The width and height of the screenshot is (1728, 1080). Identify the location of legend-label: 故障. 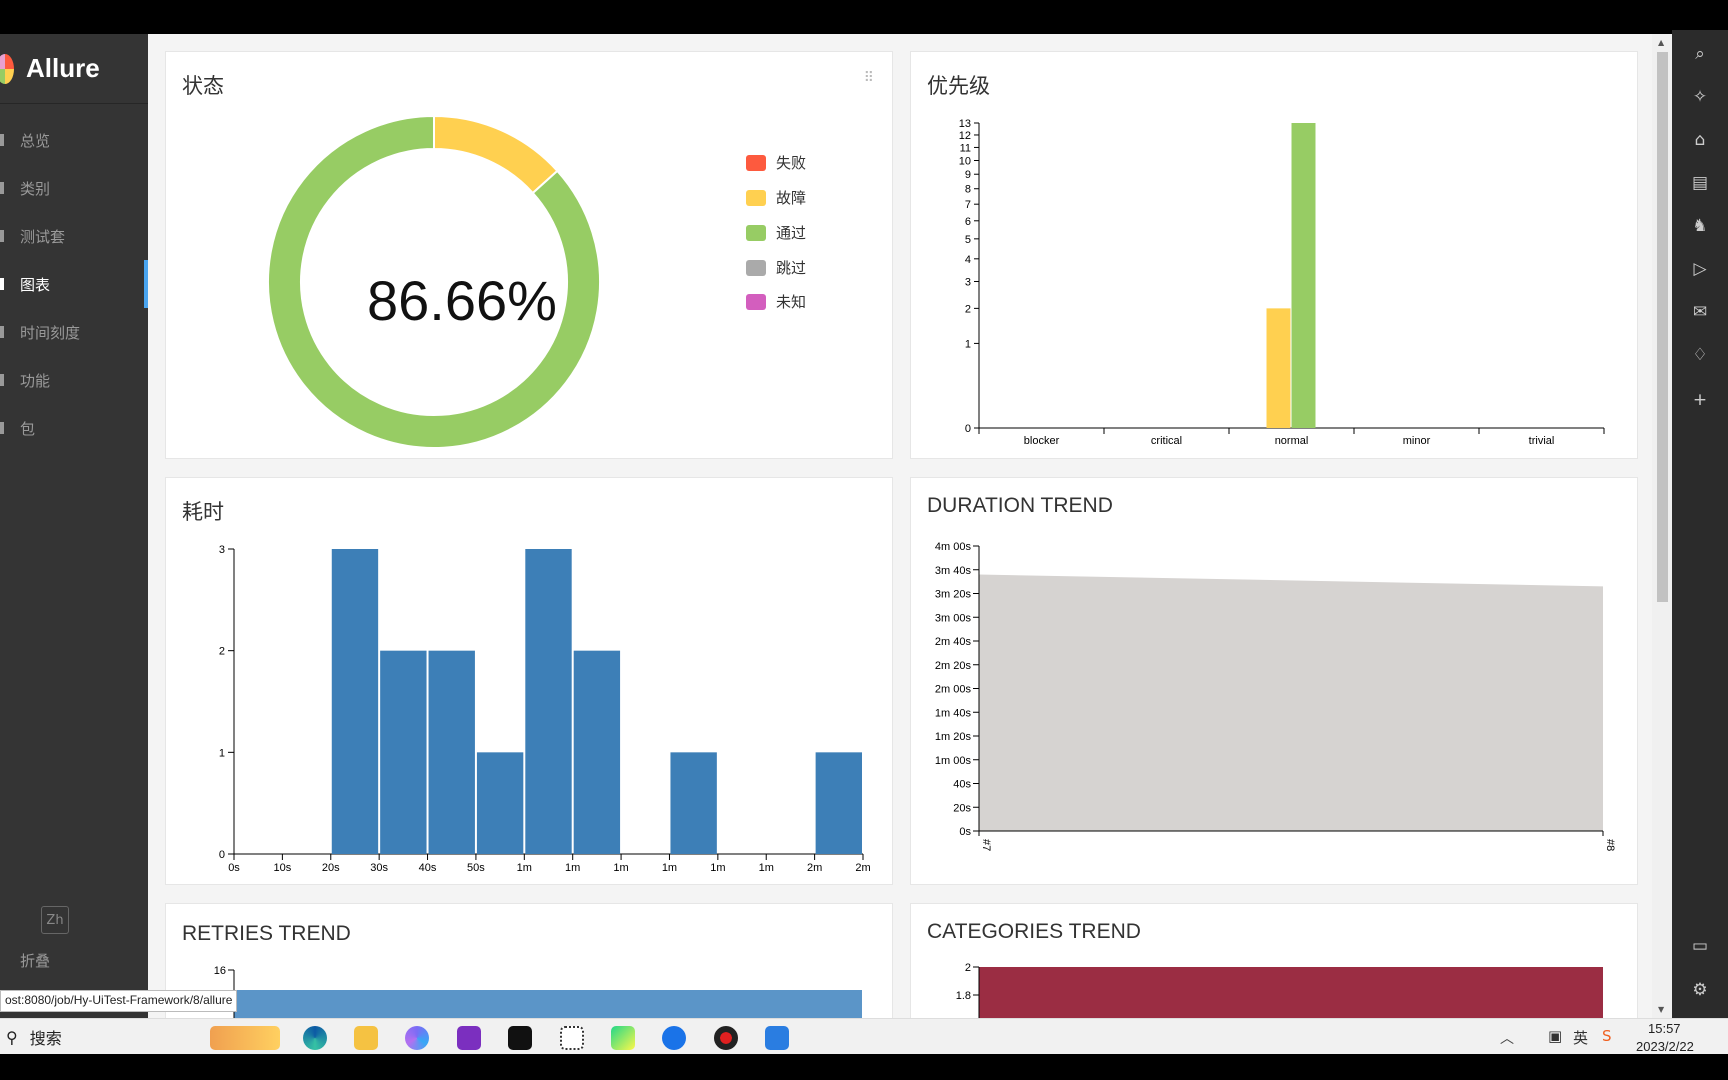
(791, 198).